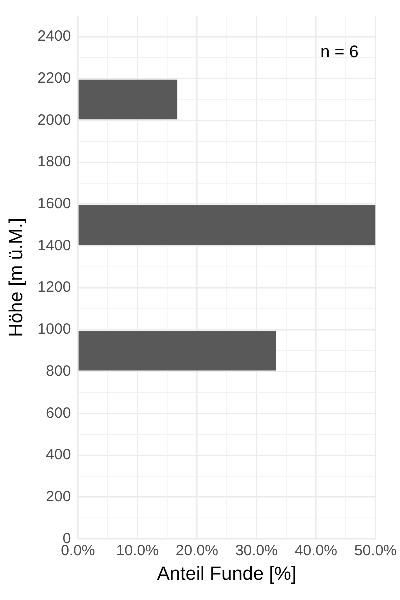 The width and height of the screenshot is (400, 600). I want to click on x-tick-label: 40.0%, so click(316, 551).